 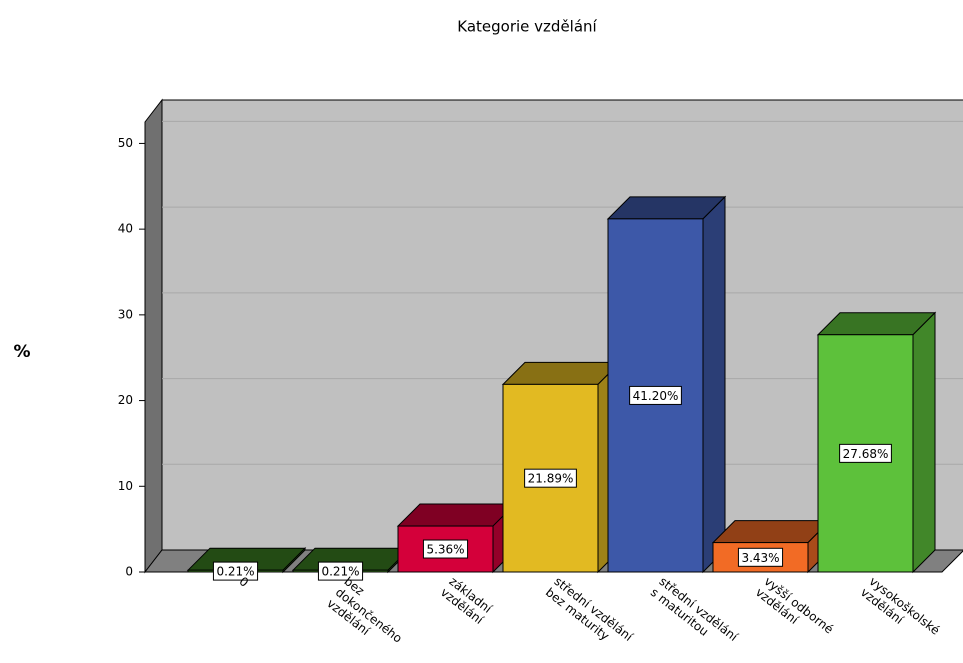 What do you see at coordinates (129, 572) in the screenshot?
I see `y-tick-label: 0` at bounding box center [129, 572].